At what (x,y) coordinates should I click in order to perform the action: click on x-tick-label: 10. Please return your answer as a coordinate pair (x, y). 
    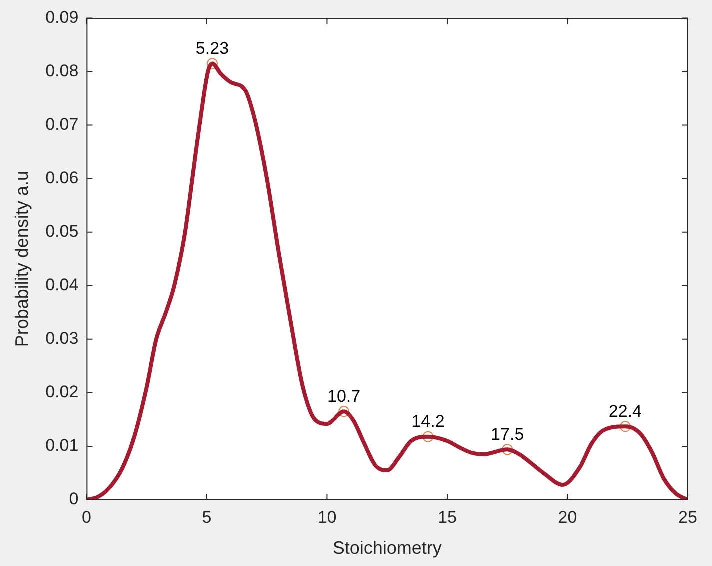
    Looking at the image, I should click on (327, 517).